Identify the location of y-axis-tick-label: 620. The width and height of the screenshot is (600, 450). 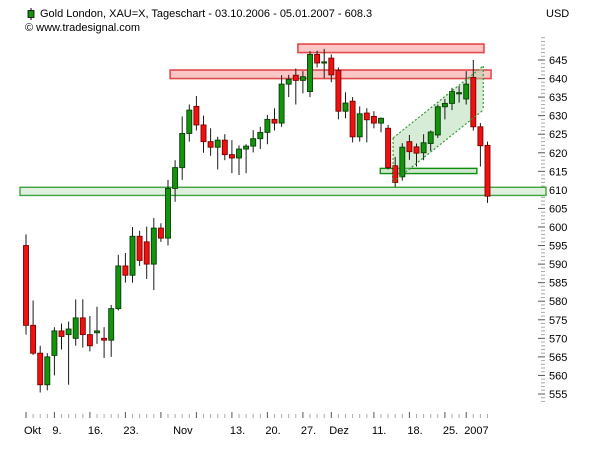
(558, 154).